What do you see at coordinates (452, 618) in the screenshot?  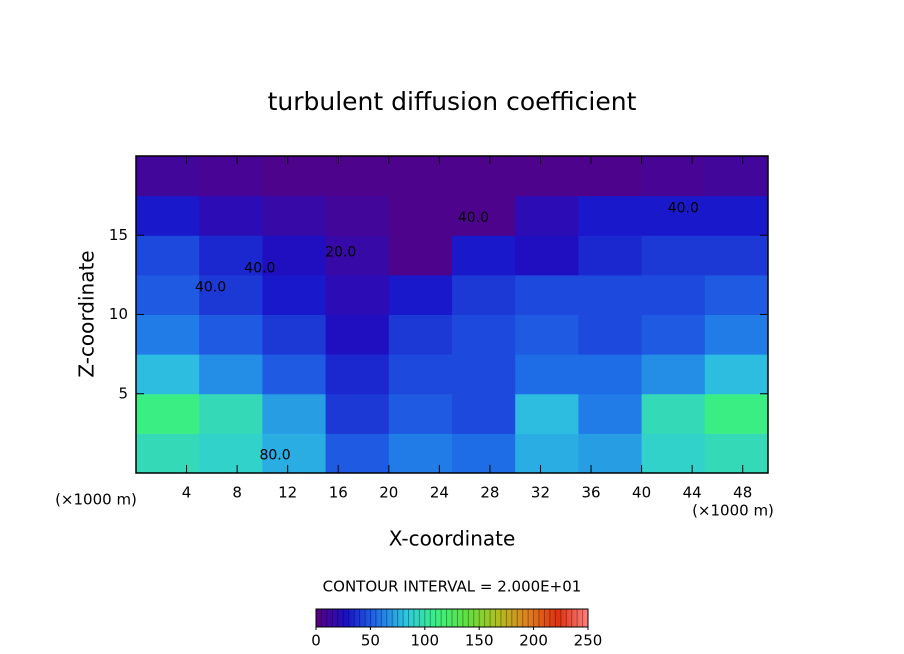 I see `colorbar` at bounding box center [452, 618].